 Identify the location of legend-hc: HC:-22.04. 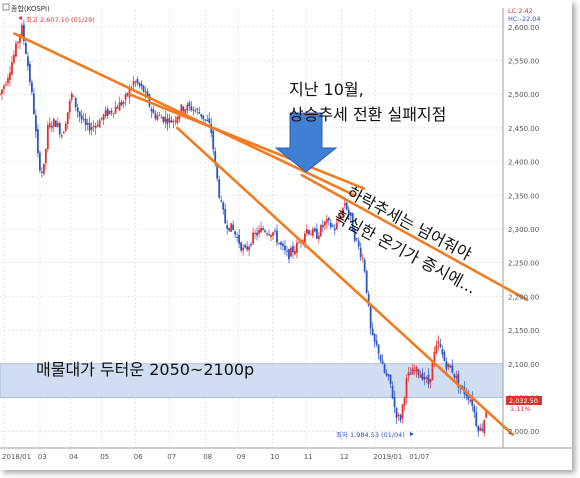
(524, 19).